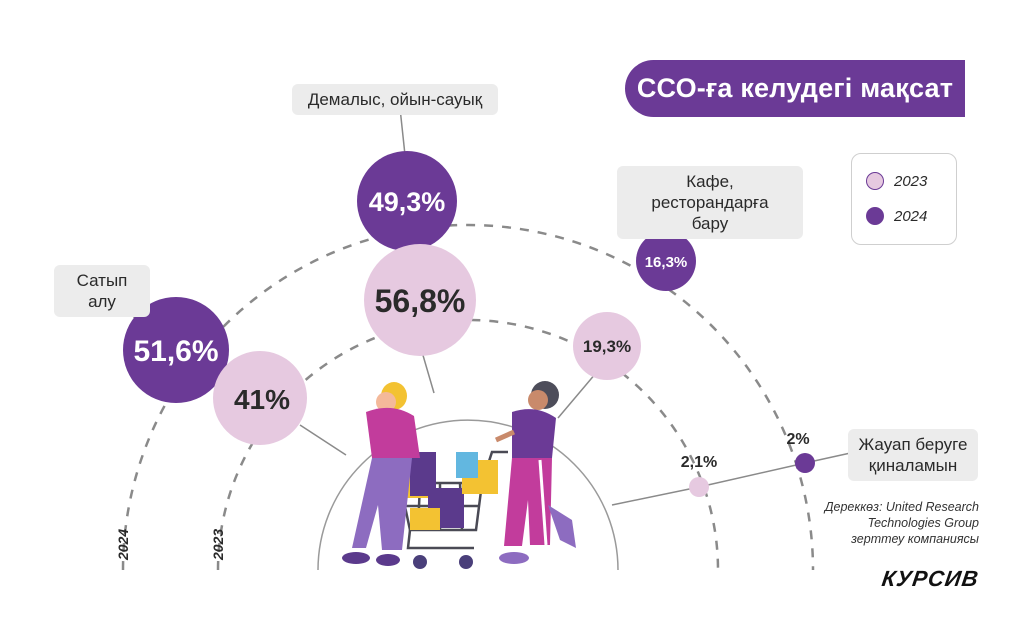  Describe the element at coordinates (710, 192) in the screenshot. I see `category-label-cafe-line1: Кафе, ресторандарға` at that location.